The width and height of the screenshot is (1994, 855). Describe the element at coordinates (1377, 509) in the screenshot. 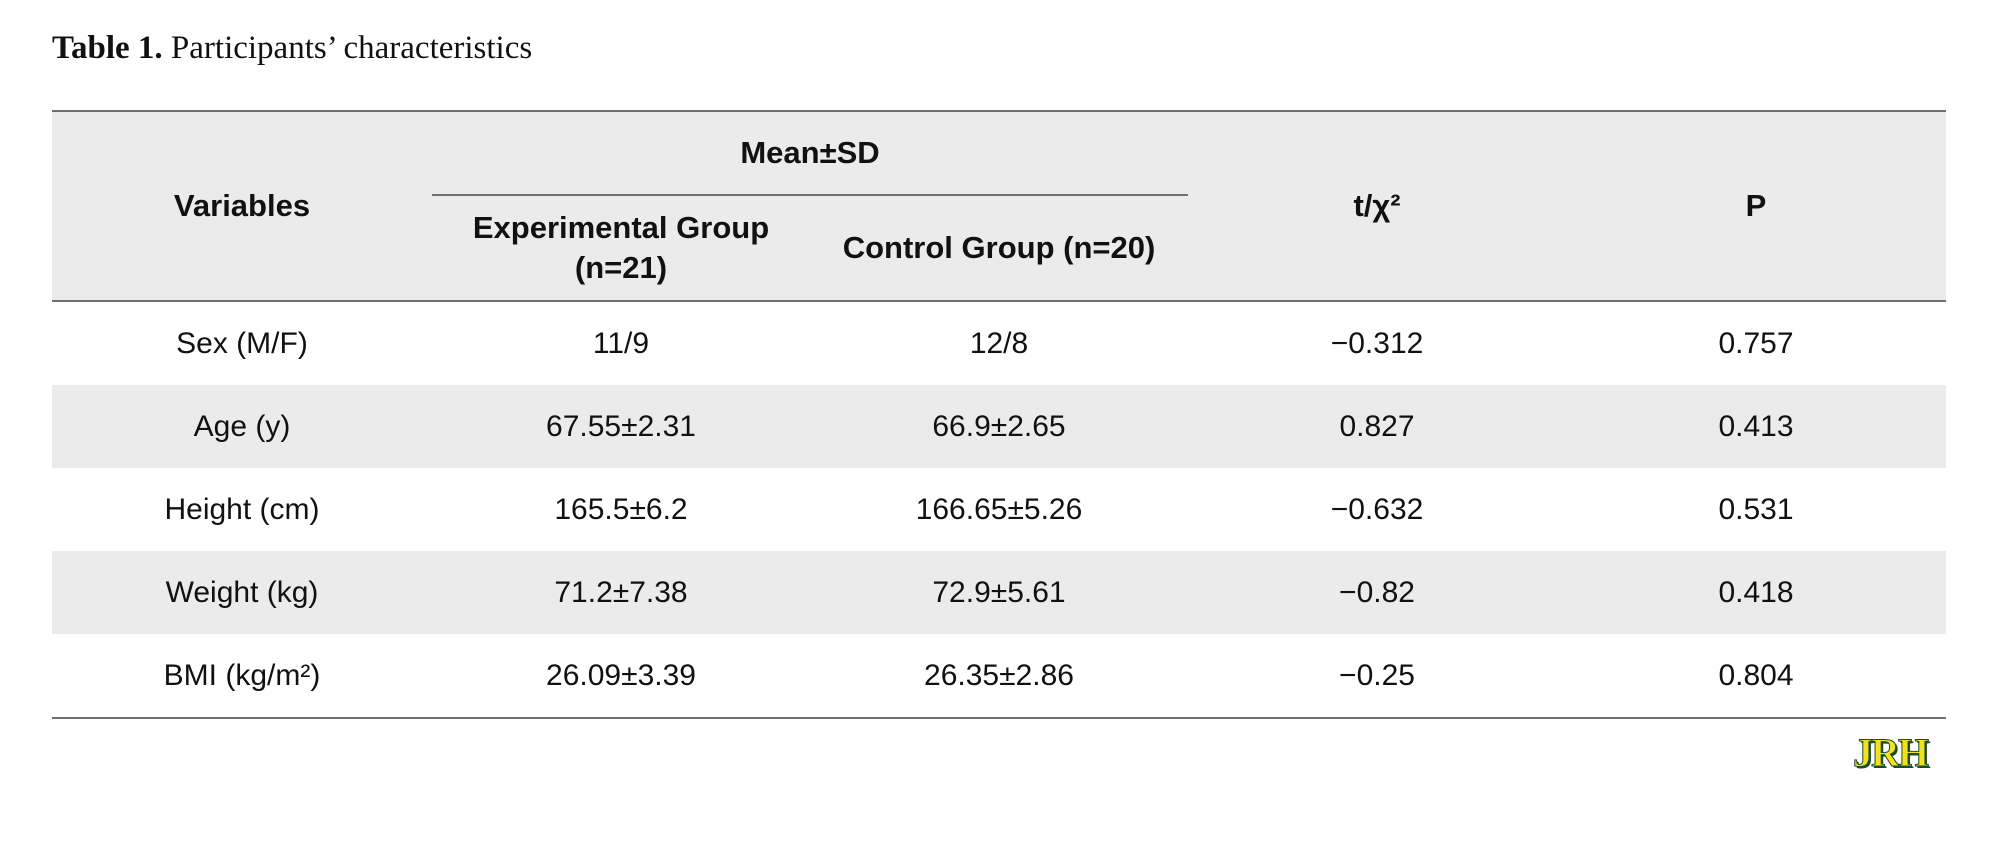

I see `cell-stat: −0.632` at that location.